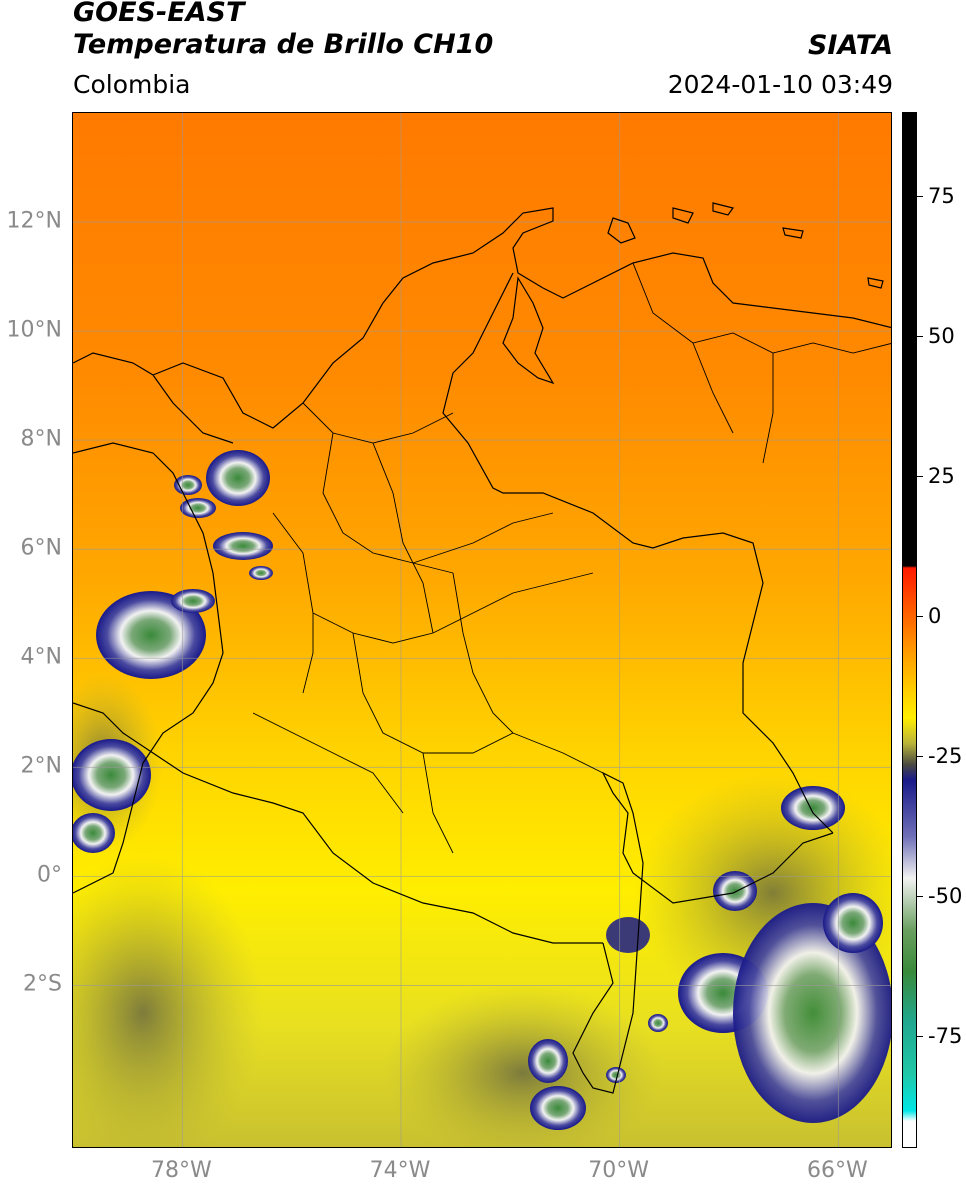 Image resolution: width=966 pixels, height=1190 pixels. Describe the element at coordinates (49, 875) in the screenshot. I see `latitude-tick-label: 0°` at that location.